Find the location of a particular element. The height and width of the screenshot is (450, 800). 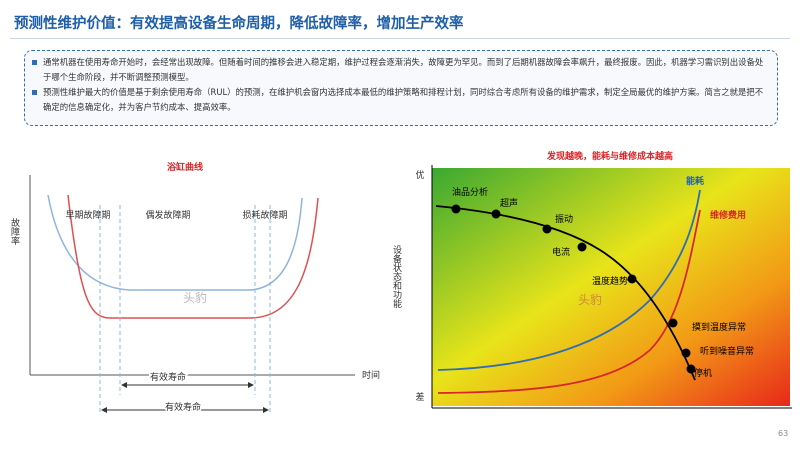

y-top: 优 is located at coordinates (419, 175).